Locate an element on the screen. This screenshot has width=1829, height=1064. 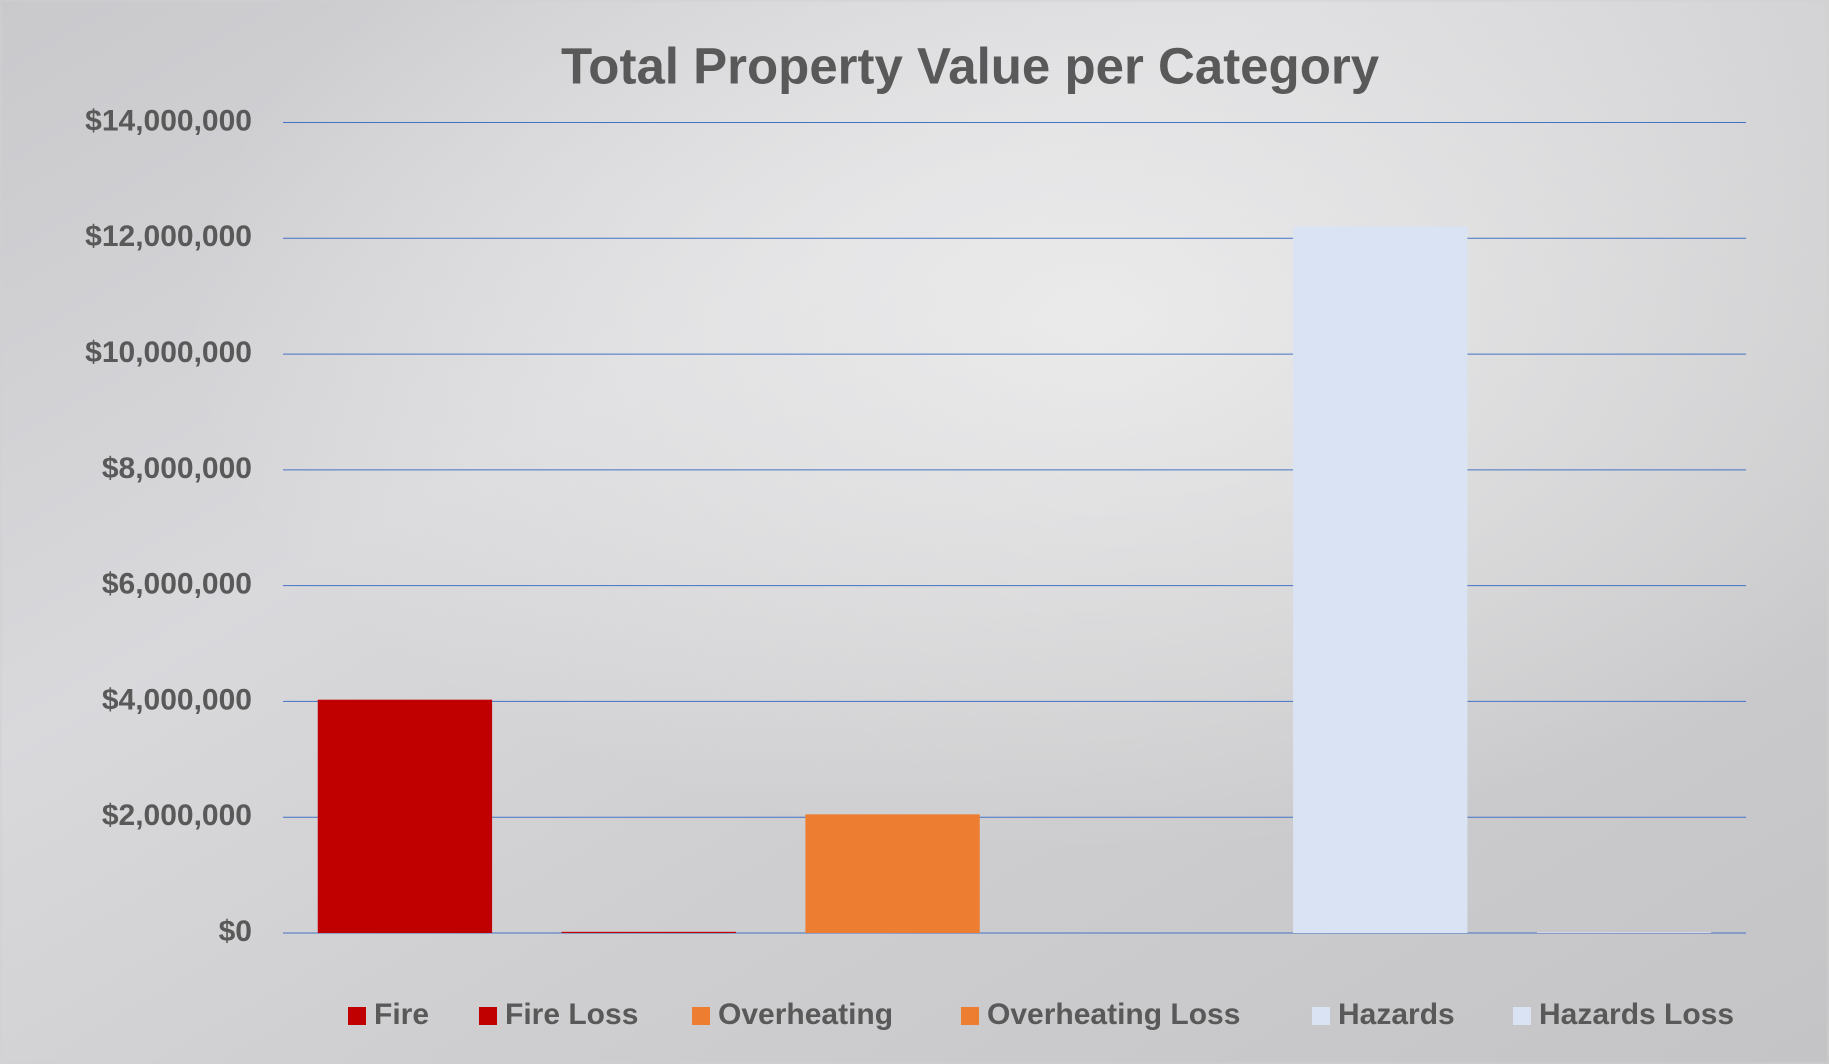
legend-label: Hazards is located at coordinates (1396, 1014).